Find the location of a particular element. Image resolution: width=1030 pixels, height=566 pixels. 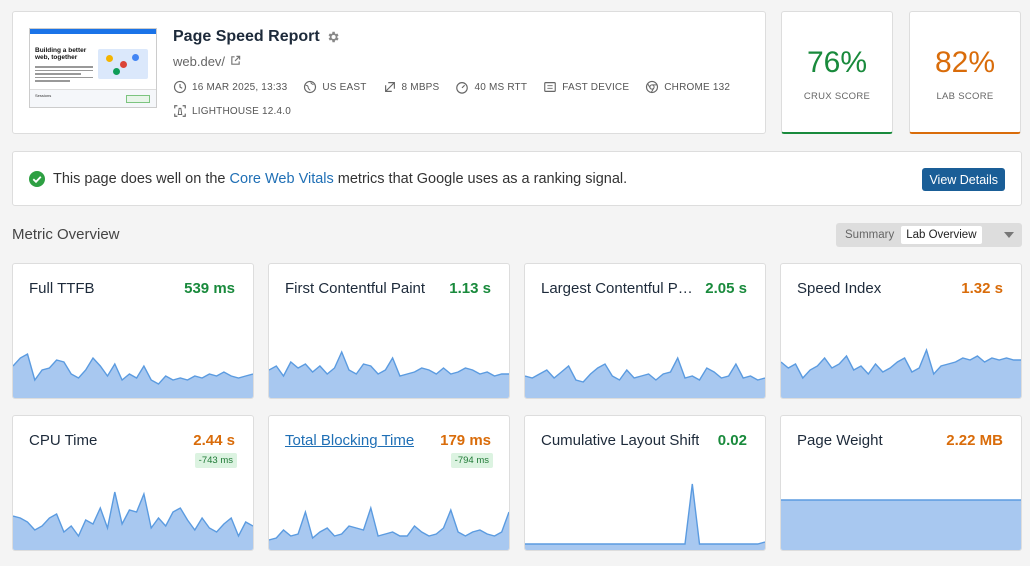

metric-value: 2.44 s is located at coordinates (213, 440).